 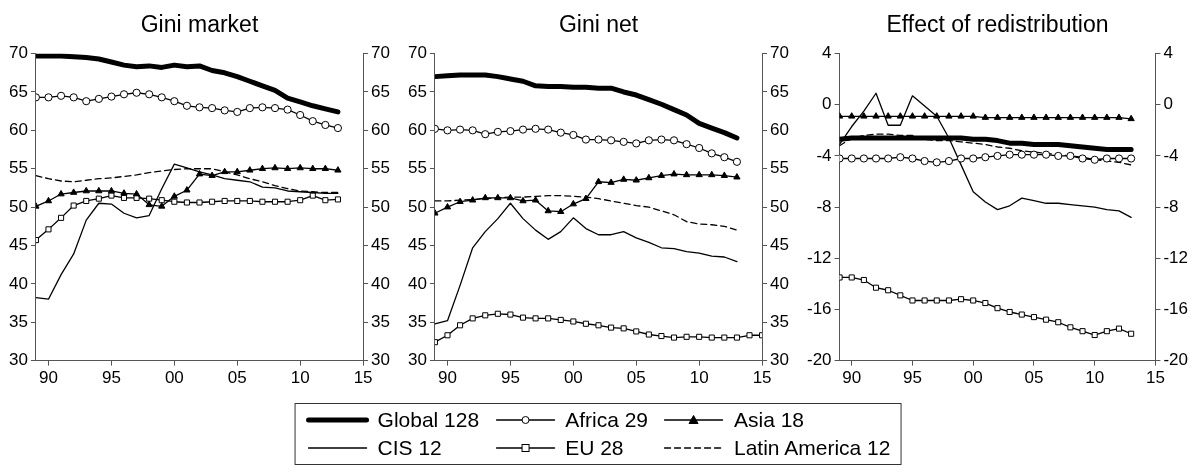 I want to click on y-tick-label: -8, so click(x=824, y=206).